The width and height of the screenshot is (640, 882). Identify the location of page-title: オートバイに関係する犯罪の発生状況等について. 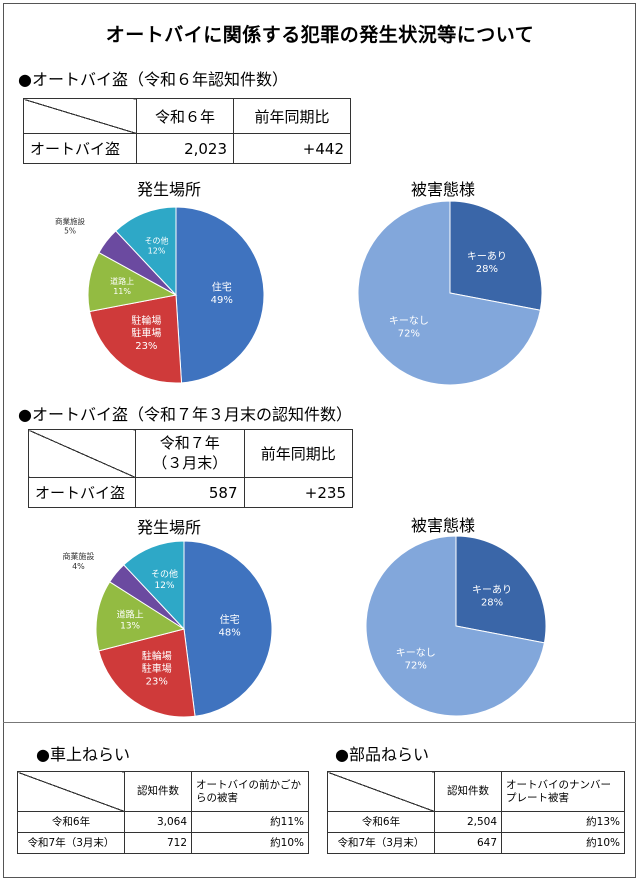
(320, 35).